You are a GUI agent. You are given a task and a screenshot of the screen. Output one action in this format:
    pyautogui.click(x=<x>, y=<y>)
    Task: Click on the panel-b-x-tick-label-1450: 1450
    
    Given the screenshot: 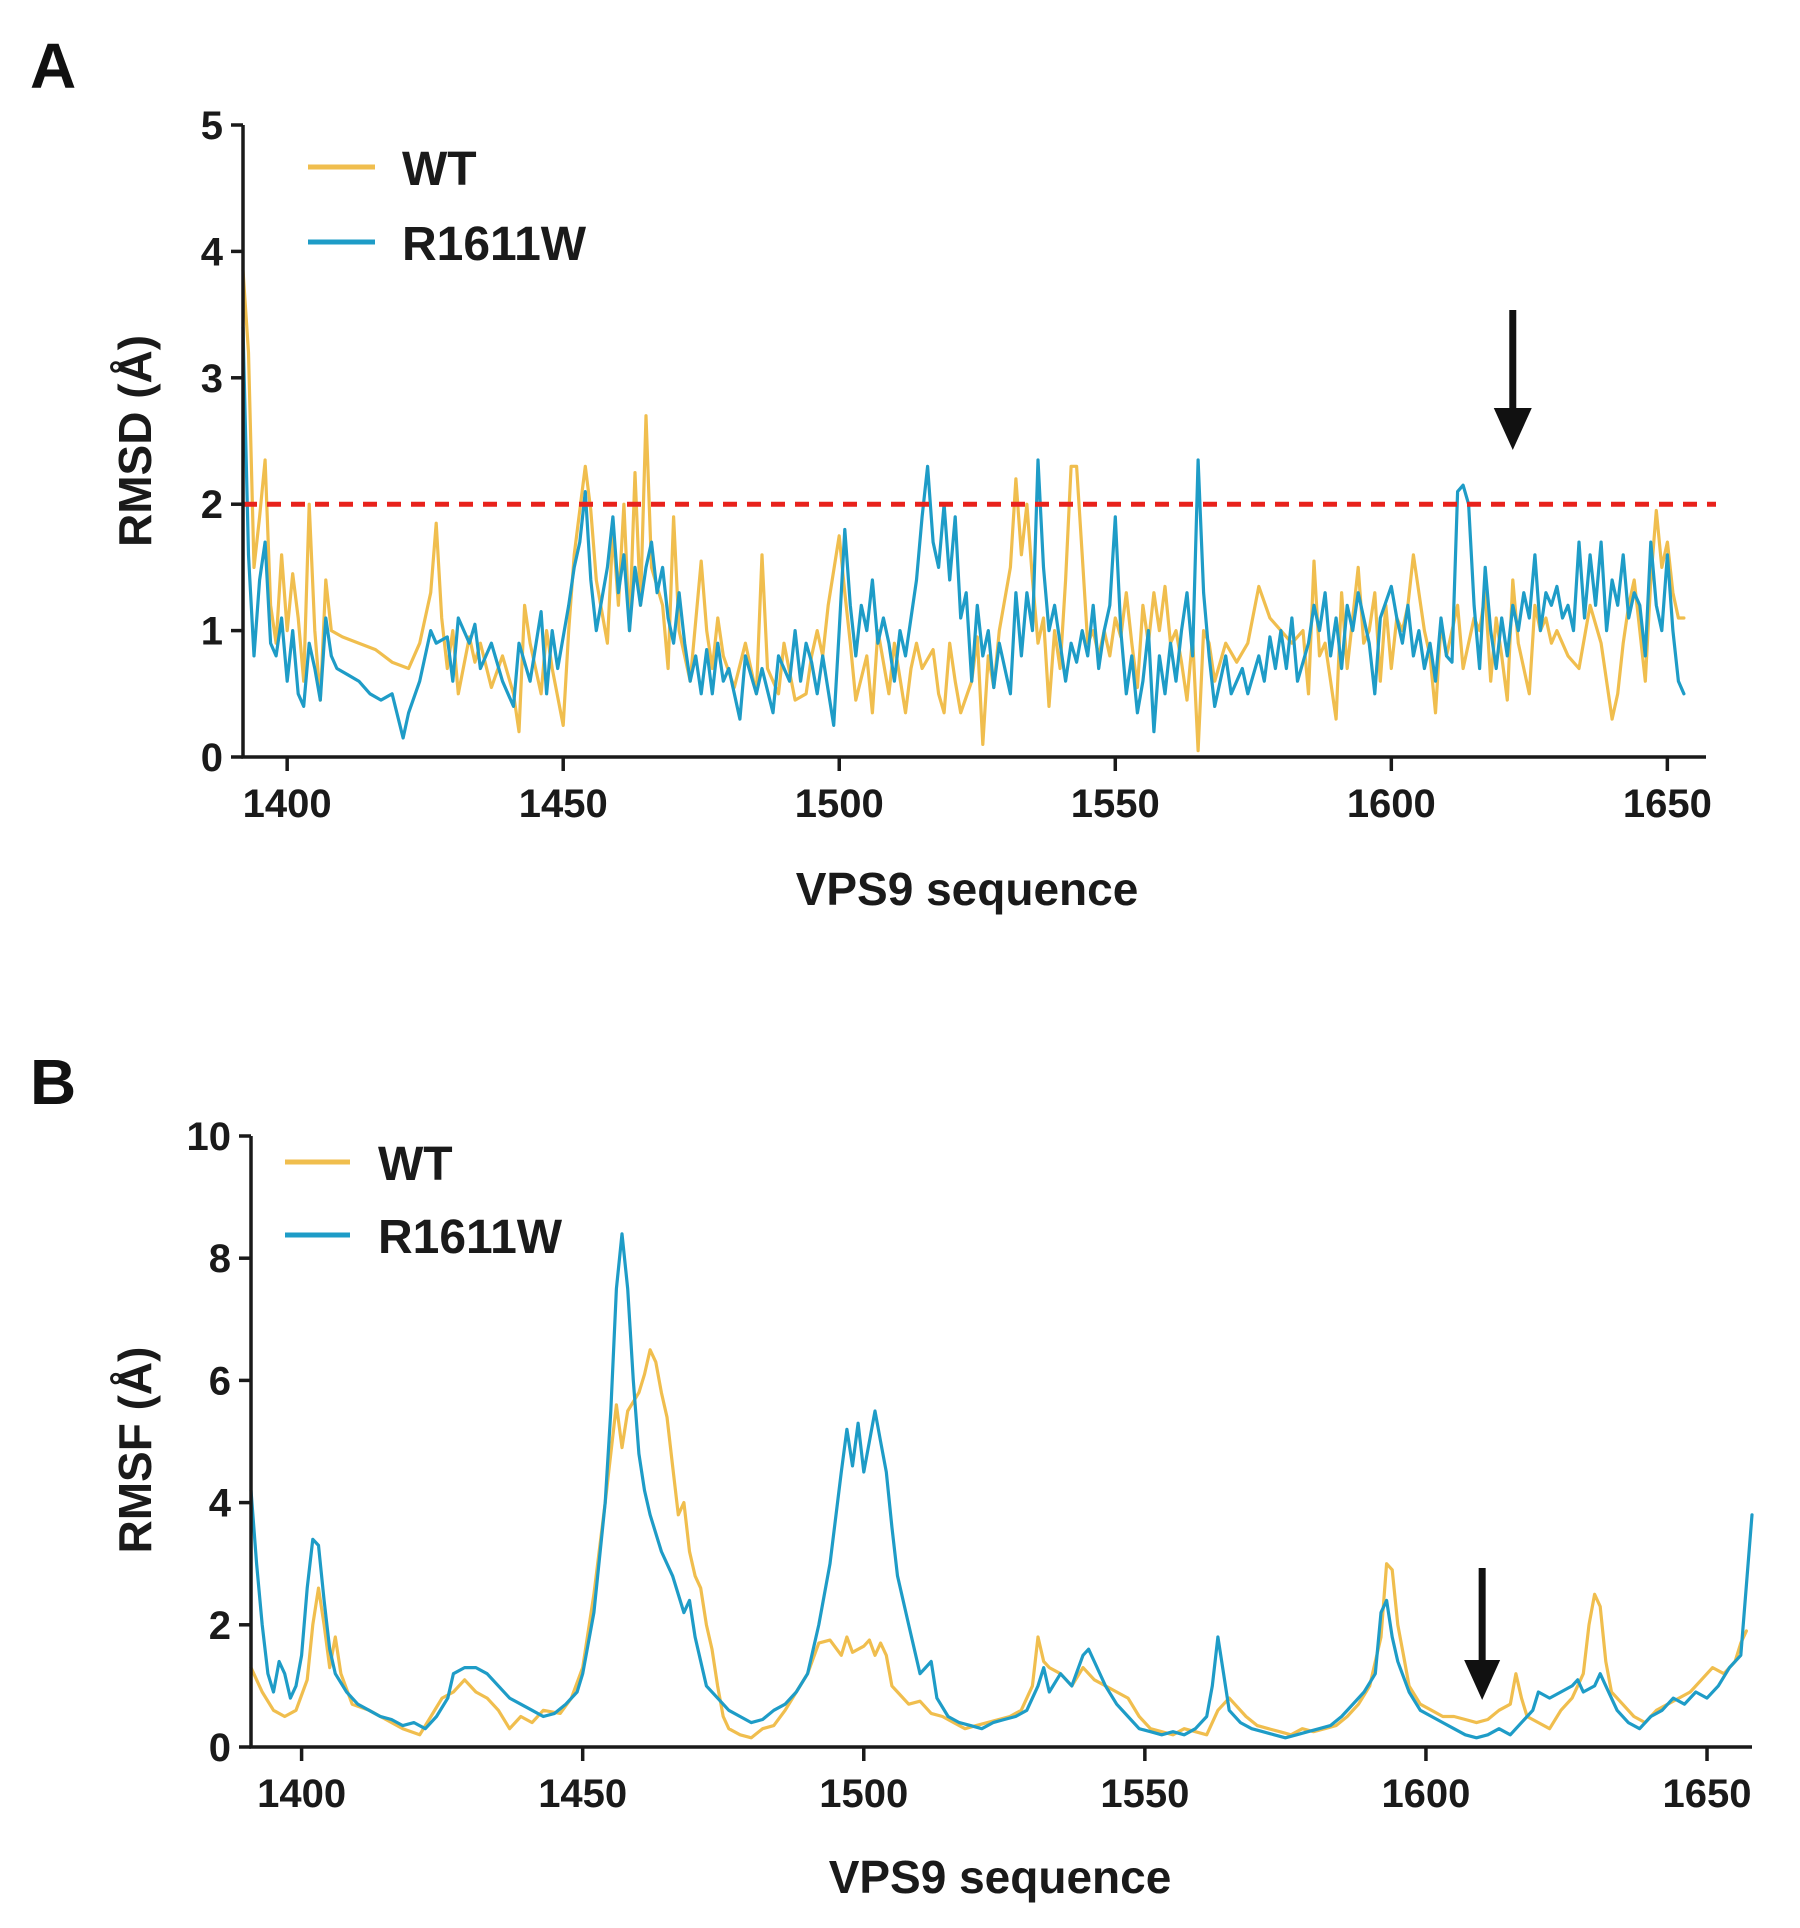 What is the action you would take?
    pyautogui.click(x=582, y=1794)
    